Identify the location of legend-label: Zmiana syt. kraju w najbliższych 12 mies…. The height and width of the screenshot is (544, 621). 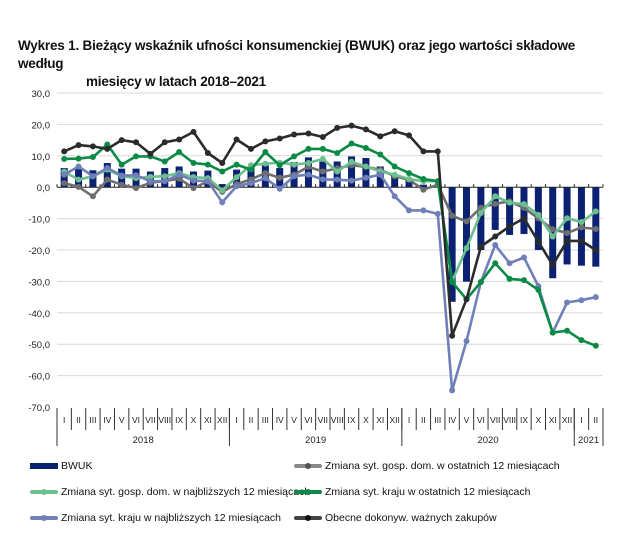
(171, 518).